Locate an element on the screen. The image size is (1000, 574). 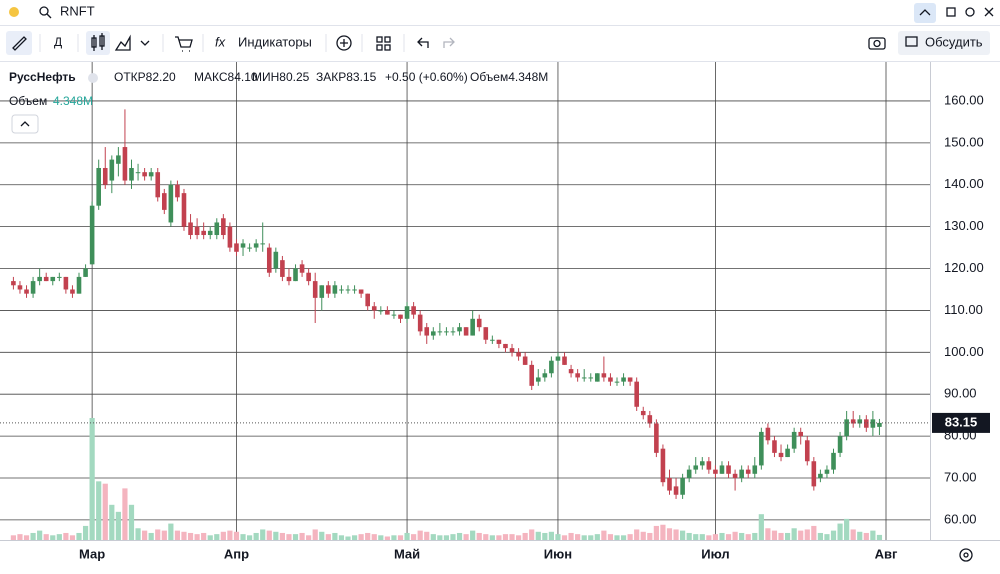
collapse-button is located at coordinates (925, 13).